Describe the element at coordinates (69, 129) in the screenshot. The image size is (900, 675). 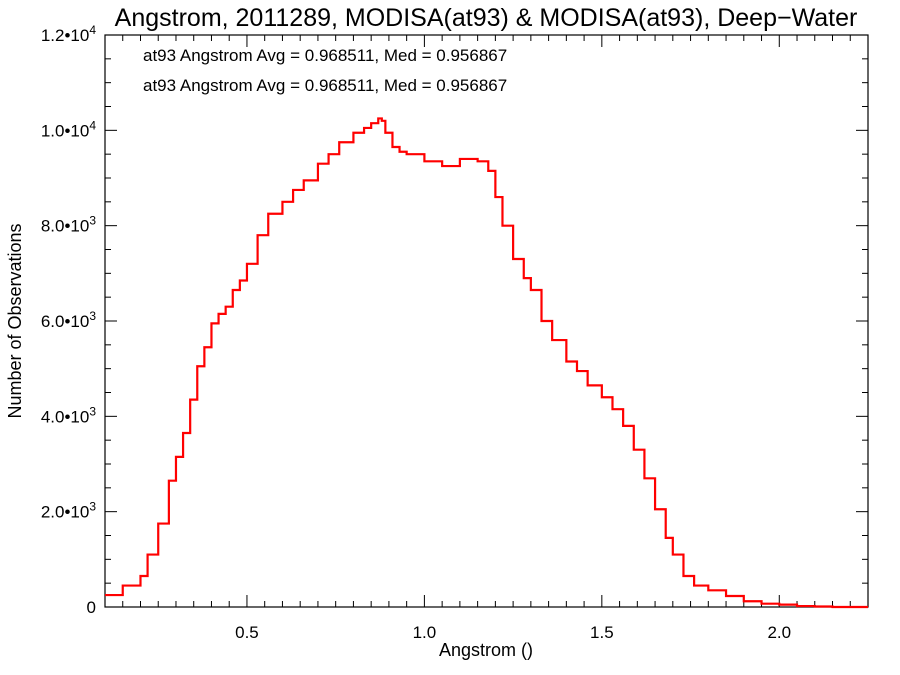
I see `y-tick-label: 1.0•104` at that location.